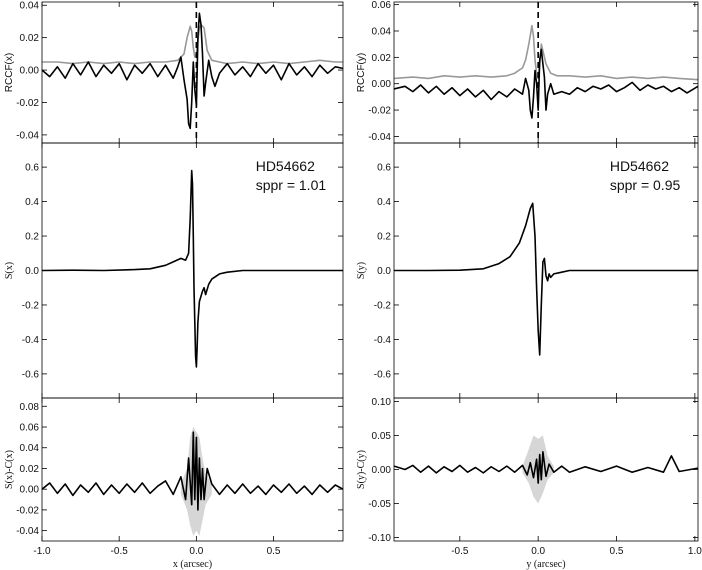 The height and width of the screenshot is (570, 702). Describe the element at coordinates (545, 564) in the screenshot. I see `x-axis-label: y (arcsec)` at that location.